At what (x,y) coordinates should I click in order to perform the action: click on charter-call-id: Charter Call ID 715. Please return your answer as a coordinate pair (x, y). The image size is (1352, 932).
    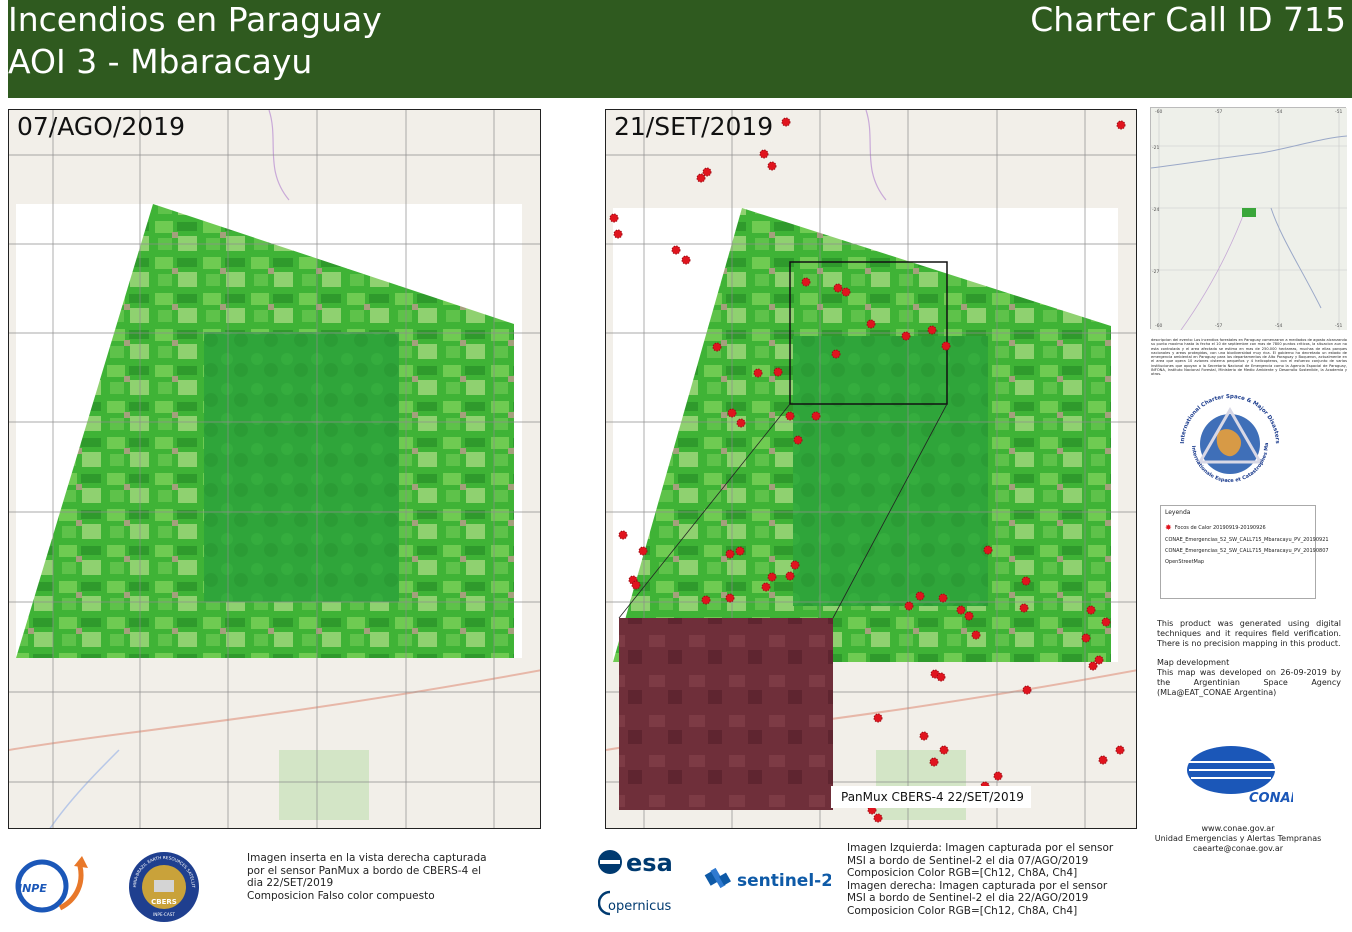
    Looking at the image, I should click on (1188, 19).